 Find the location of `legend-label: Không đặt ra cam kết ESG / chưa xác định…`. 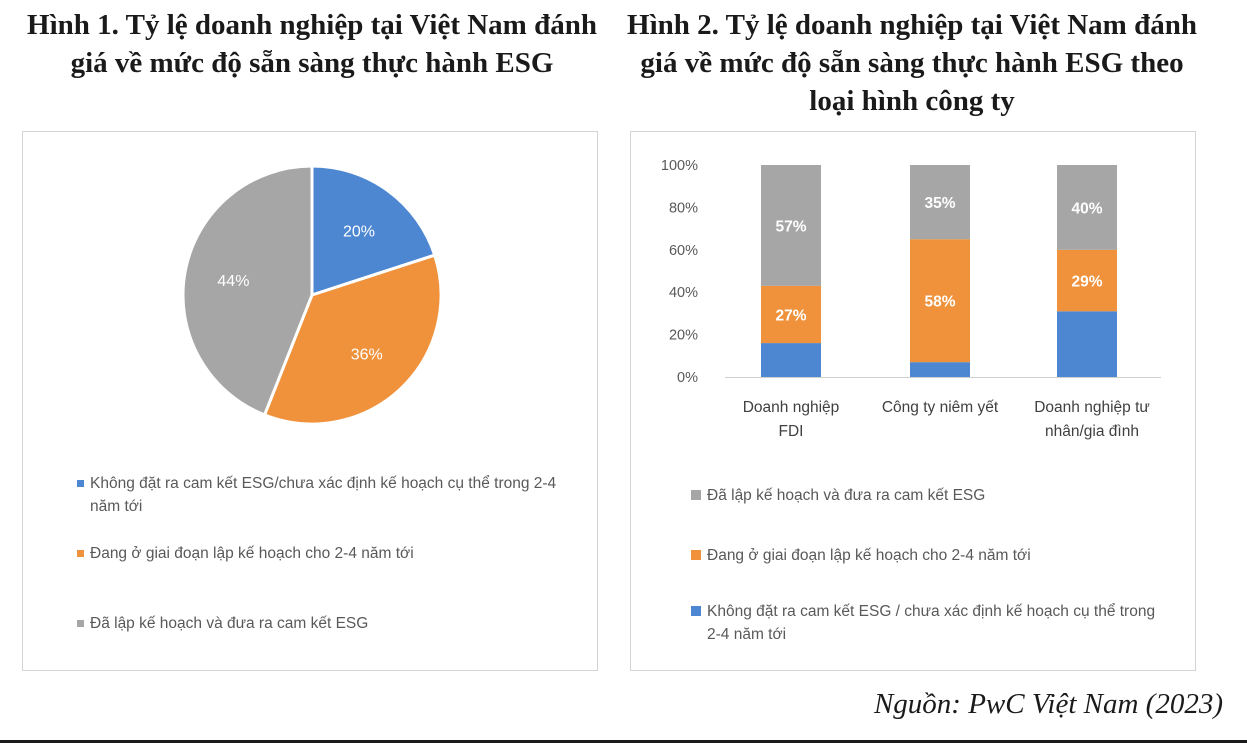

legend-label: Không đặt ra cam kết ESG / chưa xác định… is located at coordinates (931, 623).